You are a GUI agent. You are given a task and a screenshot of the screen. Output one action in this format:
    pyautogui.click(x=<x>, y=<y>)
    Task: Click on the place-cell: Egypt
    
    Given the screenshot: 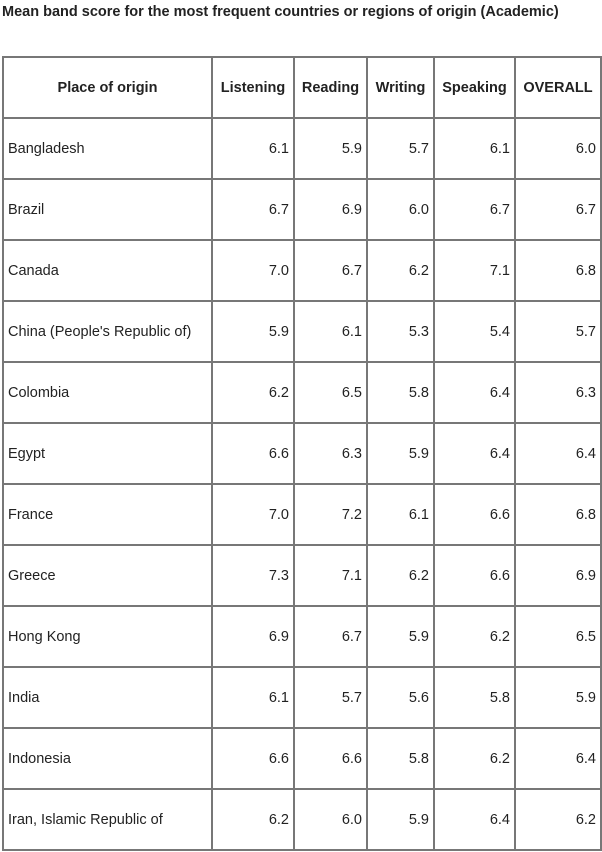 What is the action you would take?
    pyautogui.click(x=108, y=454)
    